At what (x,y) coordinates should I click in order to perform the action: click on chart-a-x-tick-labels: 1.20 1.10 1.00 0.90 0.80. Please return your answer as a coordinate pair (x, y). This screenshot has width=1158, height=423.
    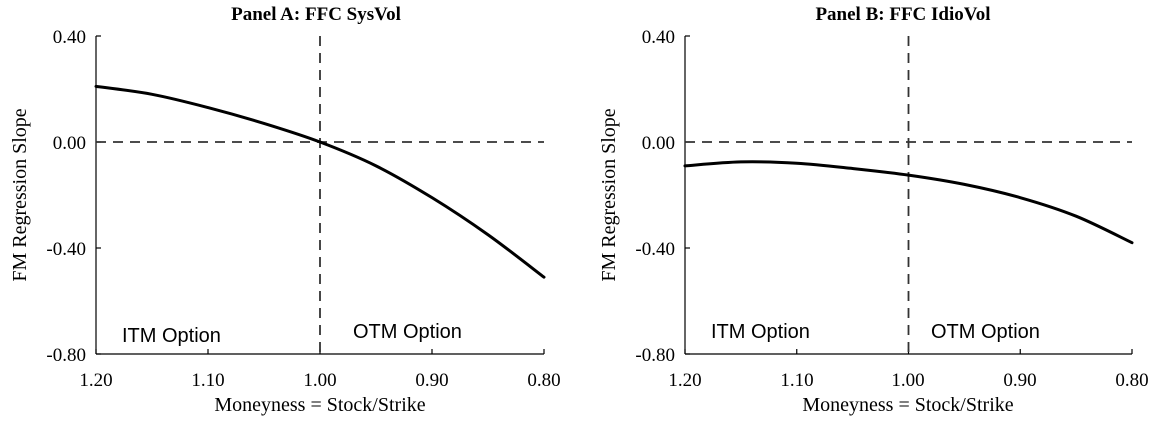
    Looking at the image, I should click on (319, 380).